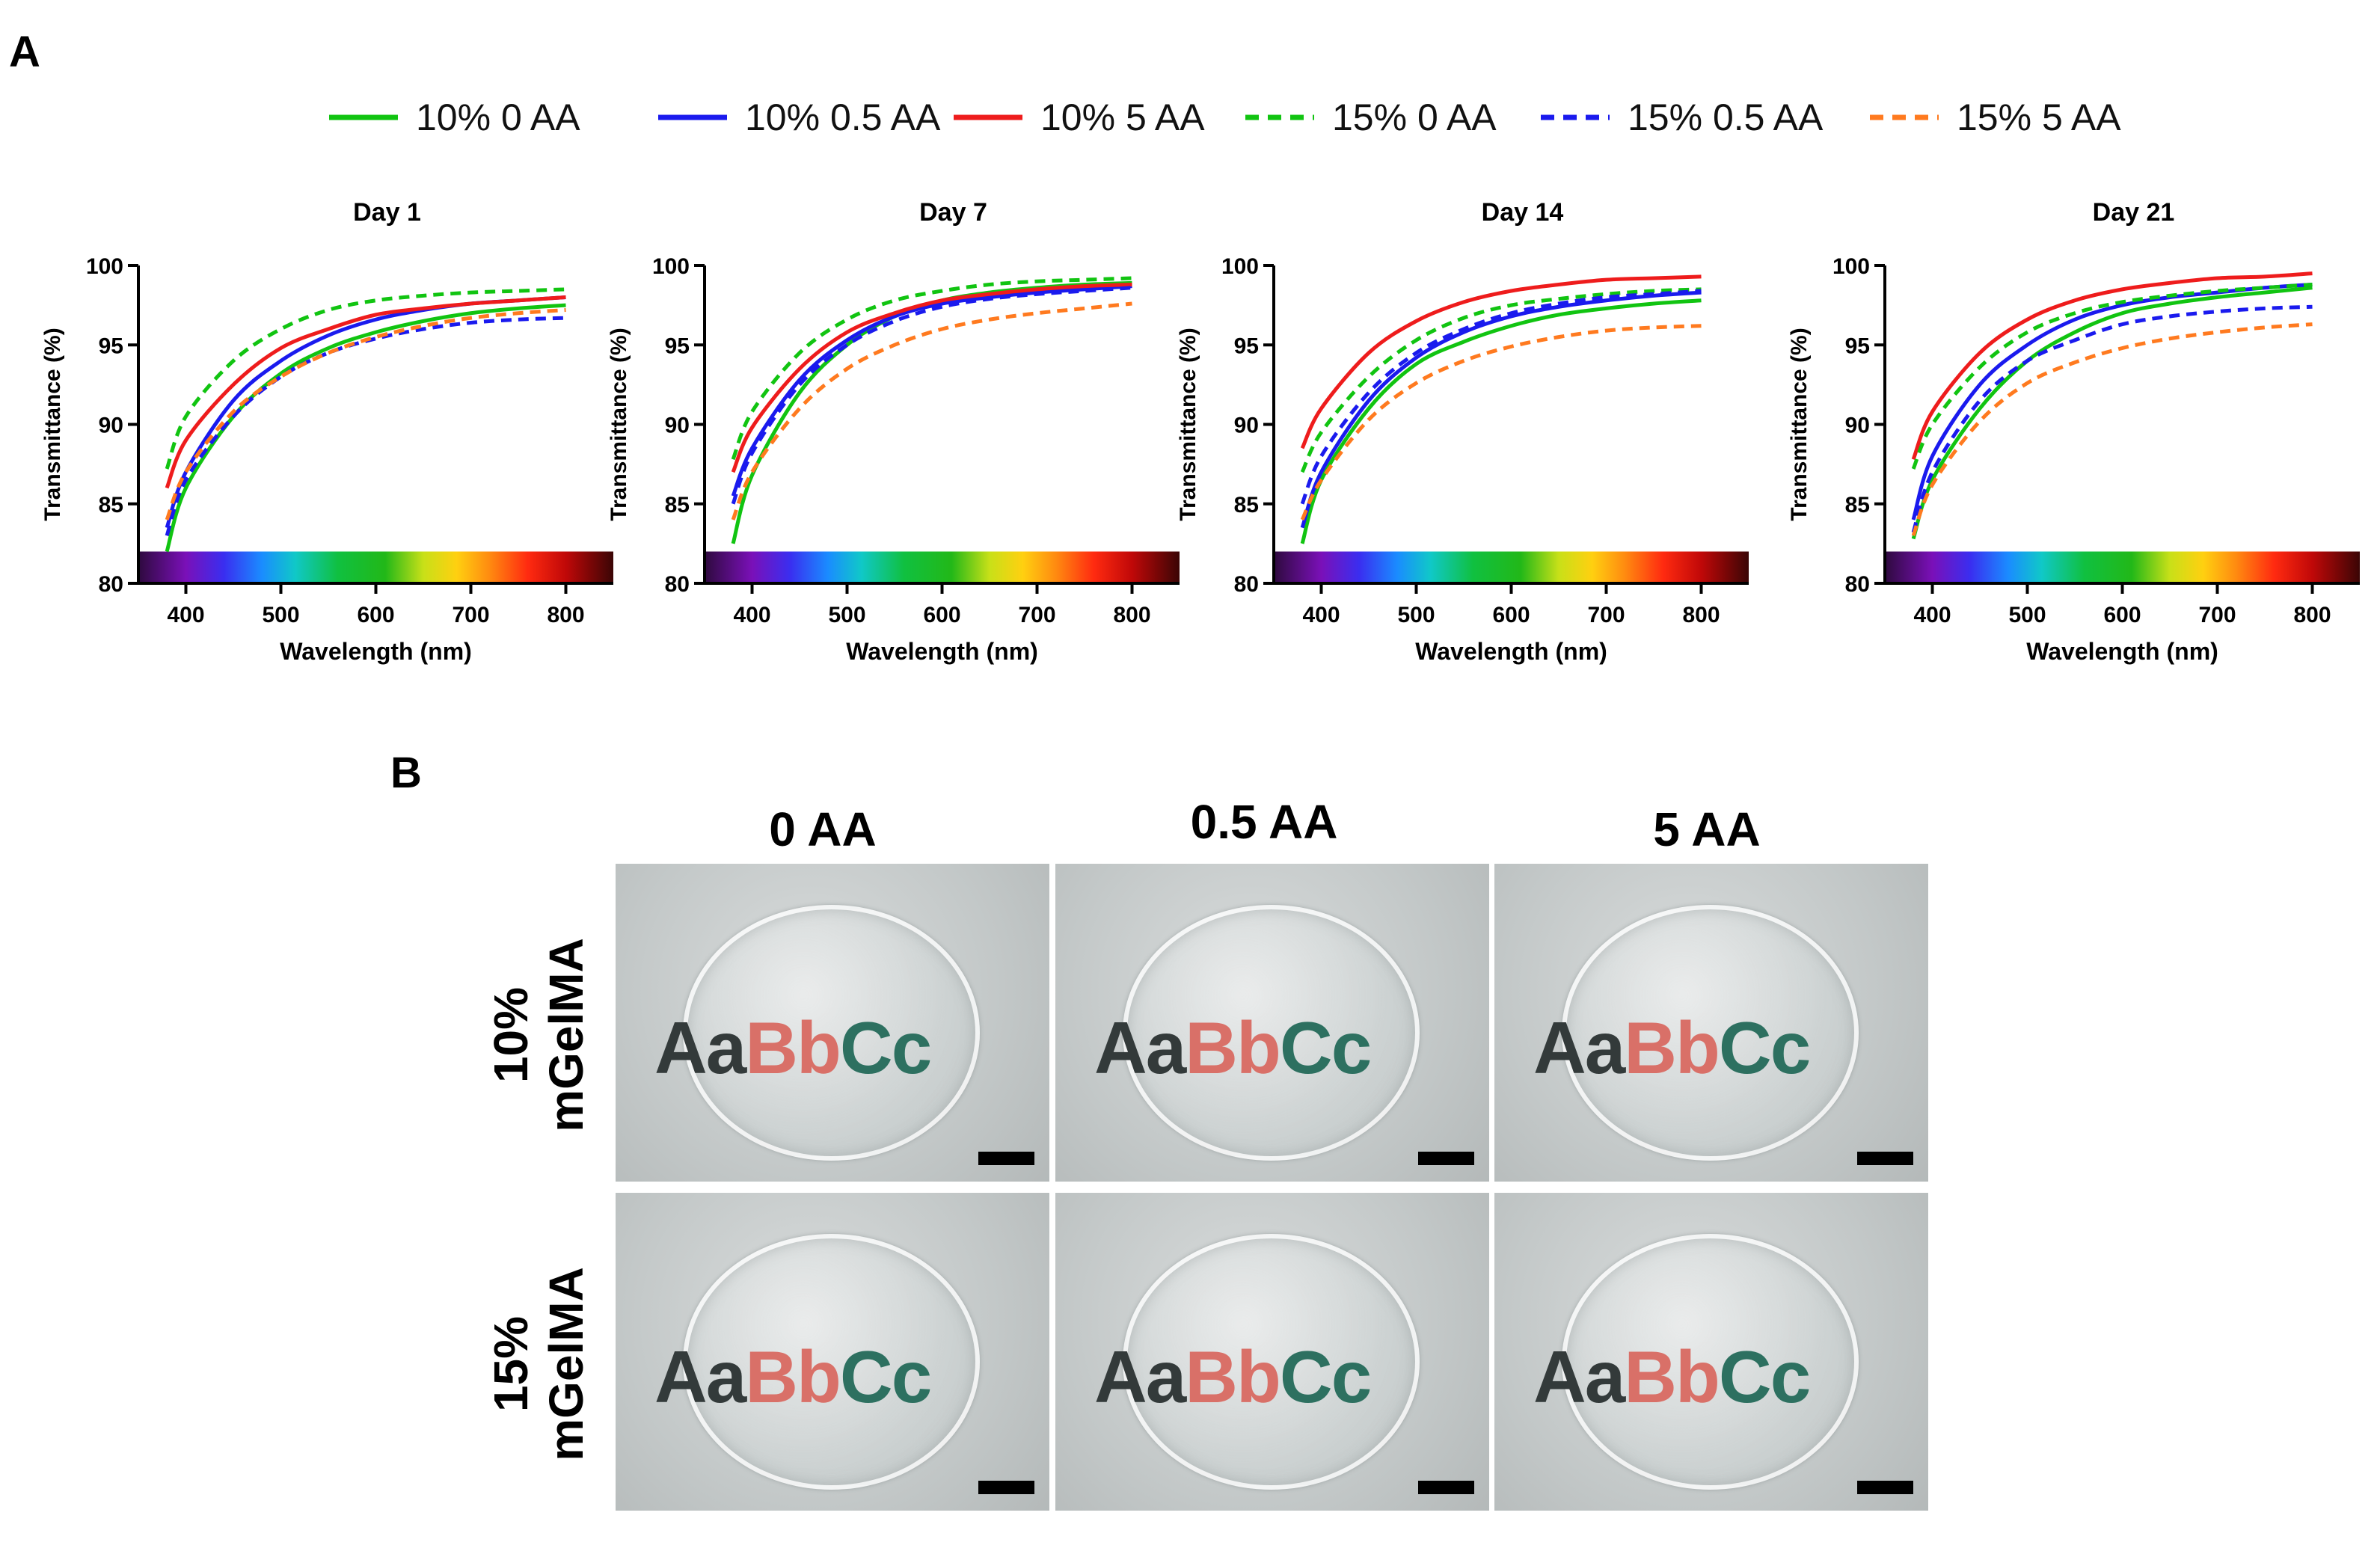 This screenshot has width=2380, height=1554. I want to click on row-label-15-mgelma: 15% mGelMA, so click(538, 1364).